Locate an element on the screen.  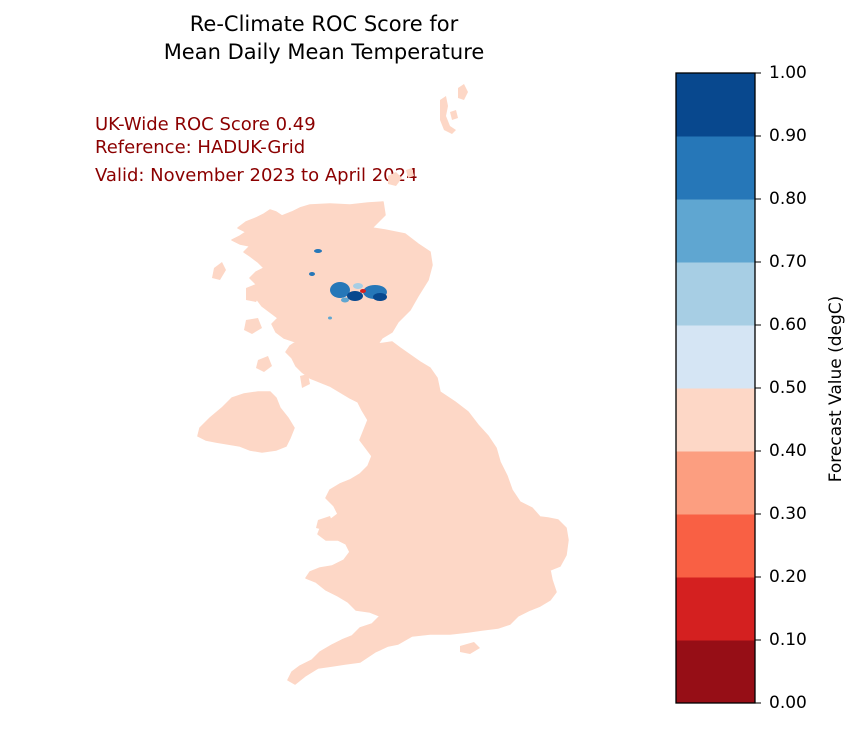
isle-of-wight-land is located at coordinates (470, 648).